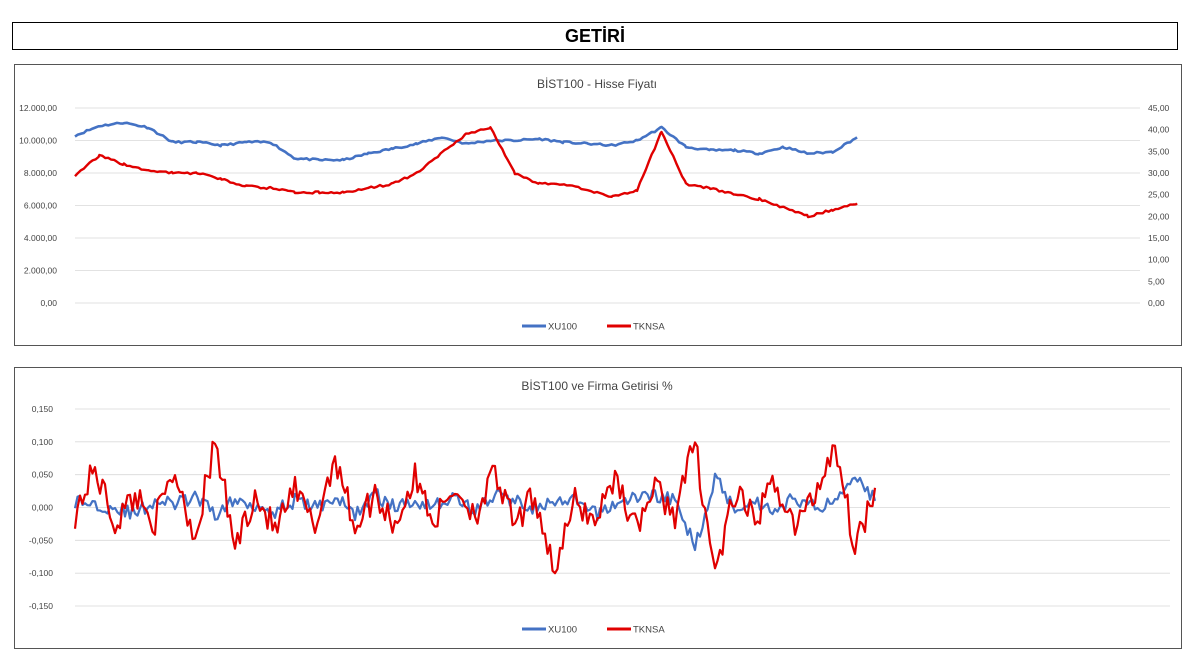 Image resolution: width=1197 pixels, height=655 pixels. Describe the element at coordinates (1159, 195) in the screenshot. I see `y-right-tick-label: 25,00` at that location.